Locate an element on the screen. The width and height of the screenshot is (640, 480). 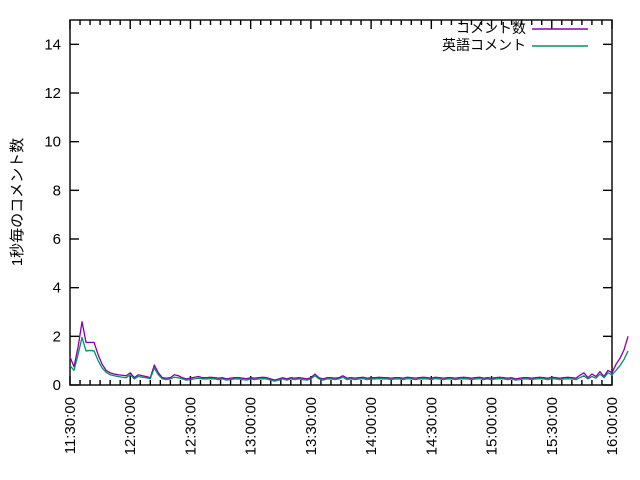
y-axis-tick-label: 6 is located at coordinates (57, 239).